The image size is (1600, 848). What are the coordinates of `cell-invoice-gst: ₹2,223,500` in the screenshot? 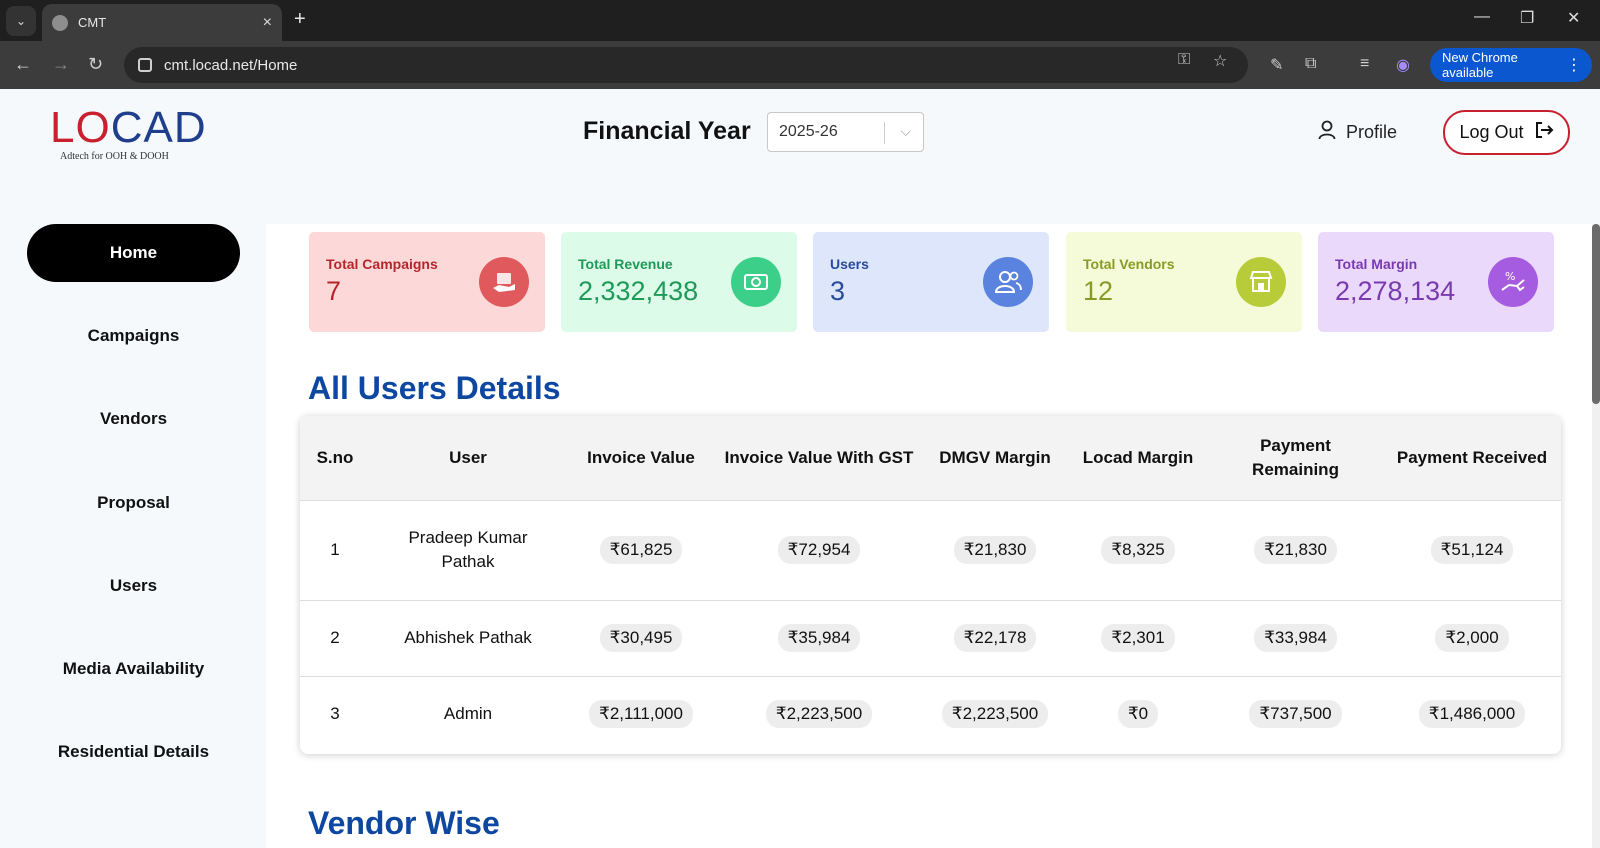 It's located at (819, 714).